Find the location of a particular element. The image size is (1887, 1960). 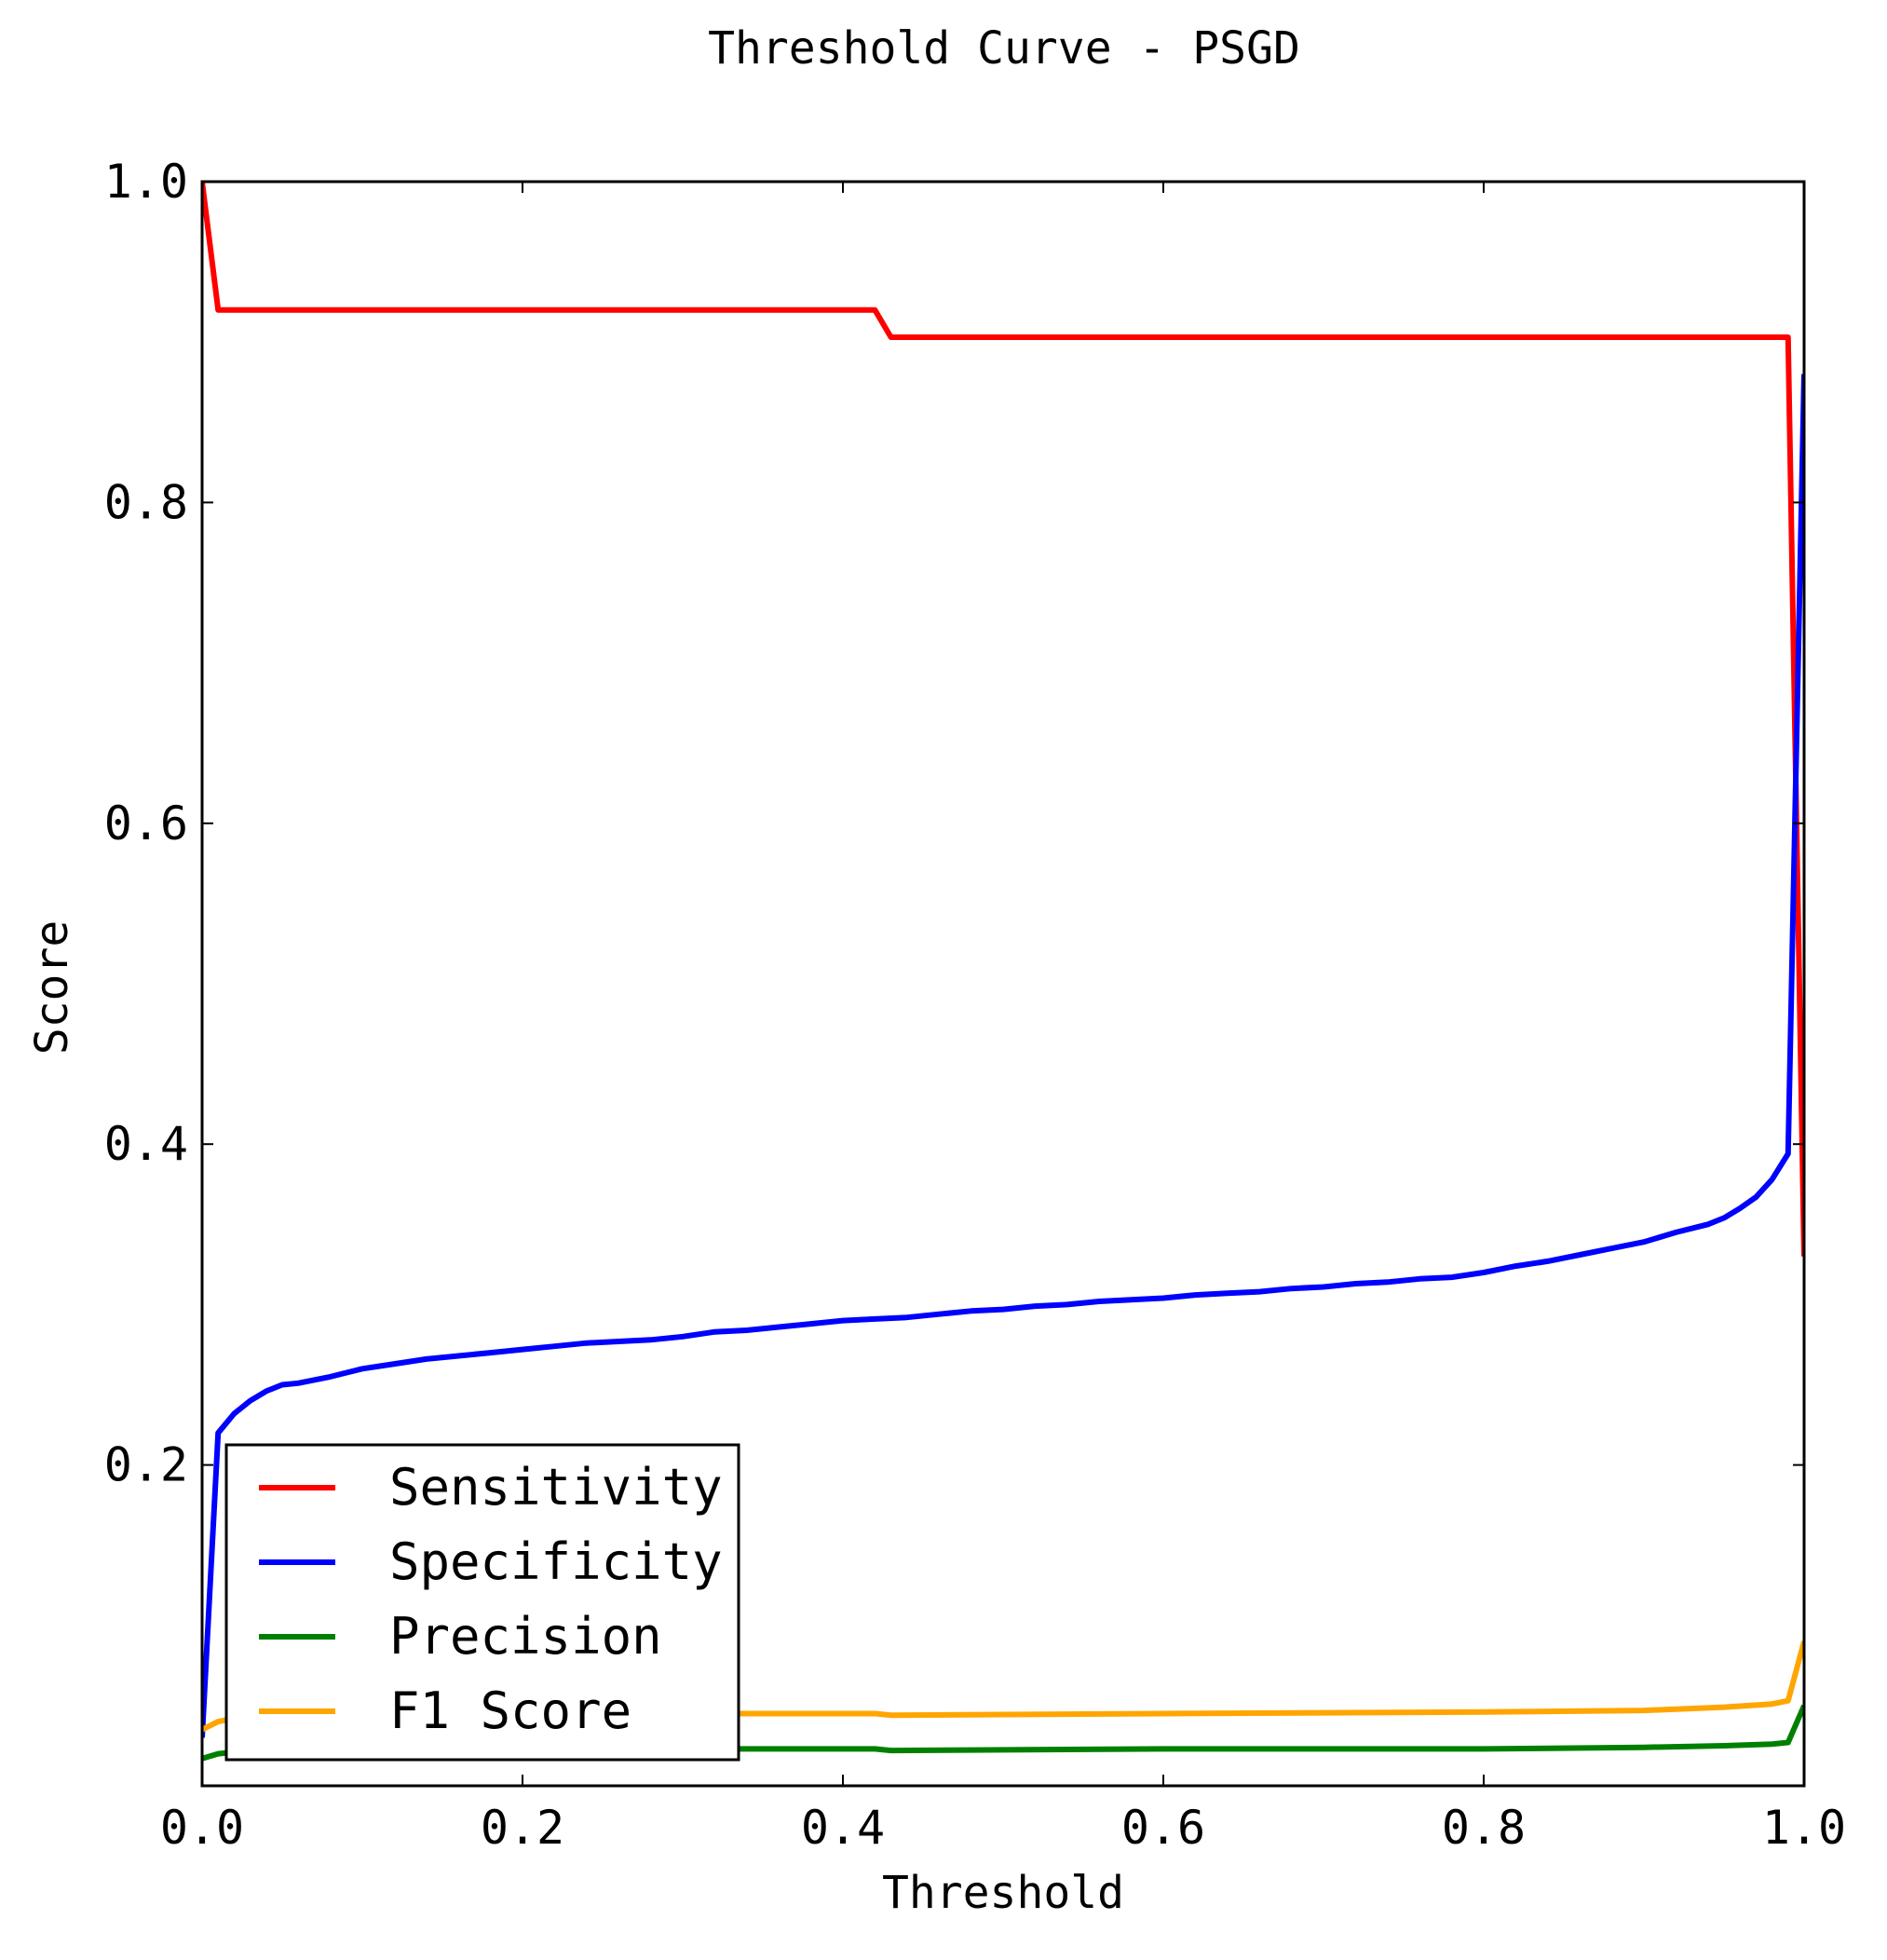

x-tick-label-2: 0.4 is located at coordinates (843, 1828).